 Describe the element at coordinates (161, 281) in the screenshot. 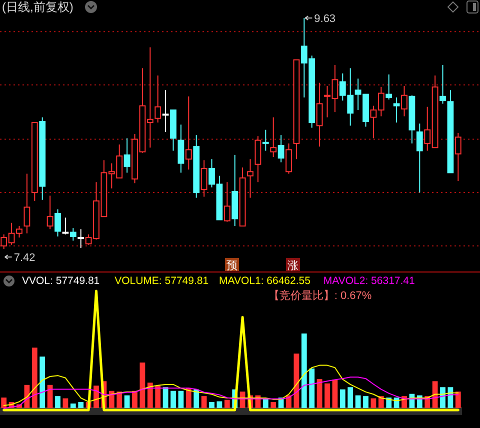

I see `series-label: VOLUME: 57749.81` at that location.